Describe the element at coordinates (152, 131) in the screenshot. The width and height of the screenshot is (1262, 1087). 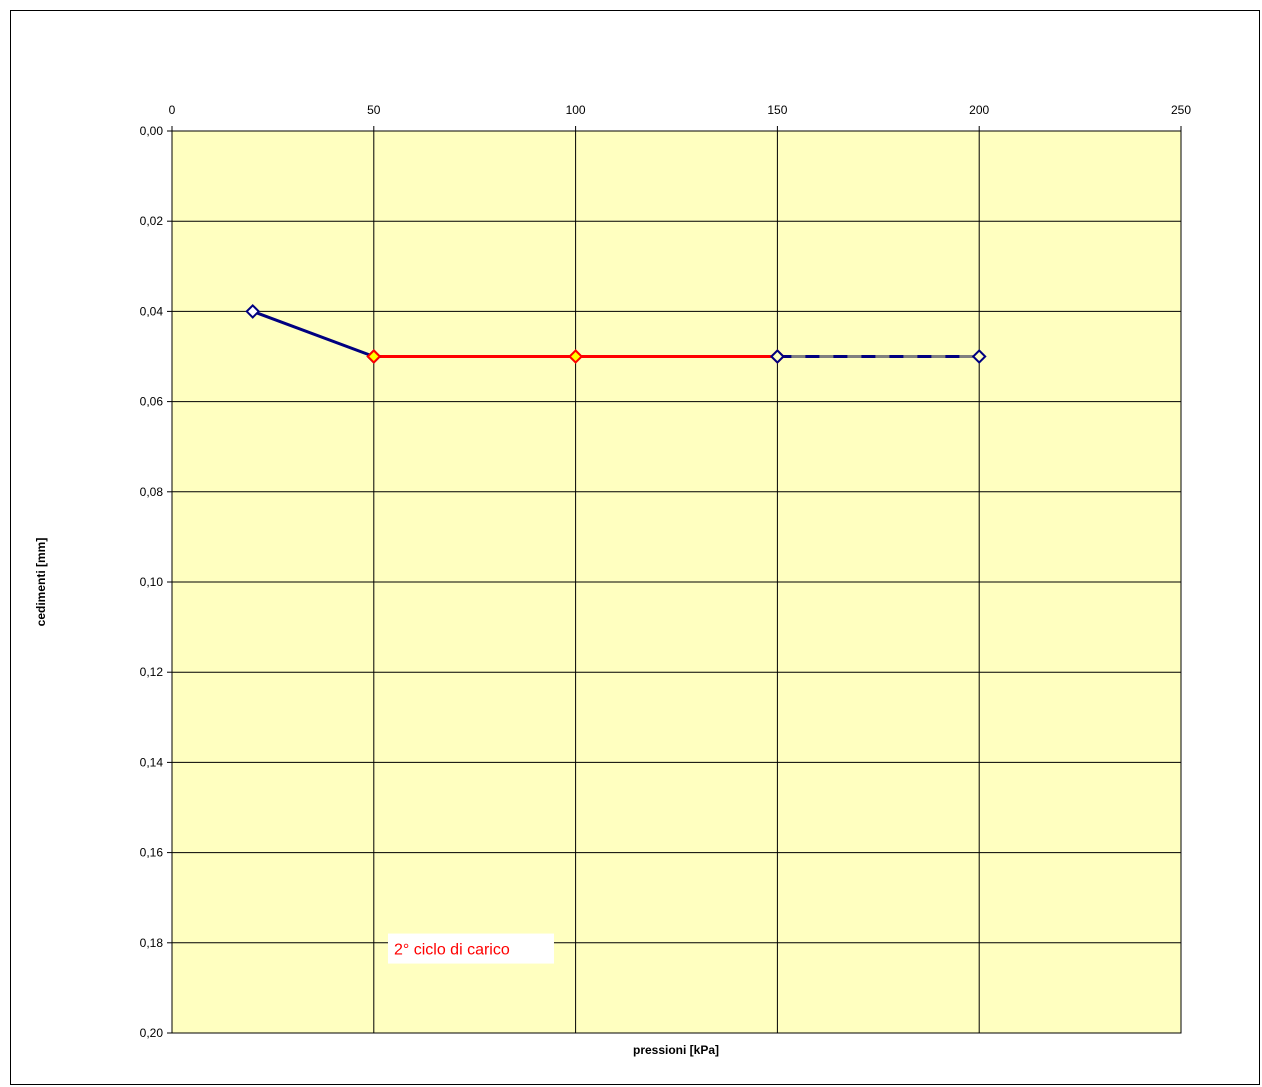
I see `y-tick-label: 0,00` at that location.